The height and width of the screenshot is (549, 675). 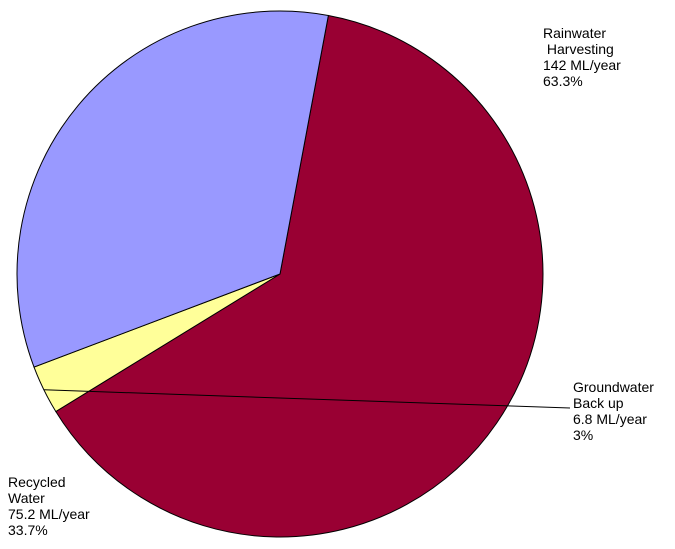 I want to click on slice-label: Recycled Water 75.2 ML/year 33.7%, so click(x=49, y=506).